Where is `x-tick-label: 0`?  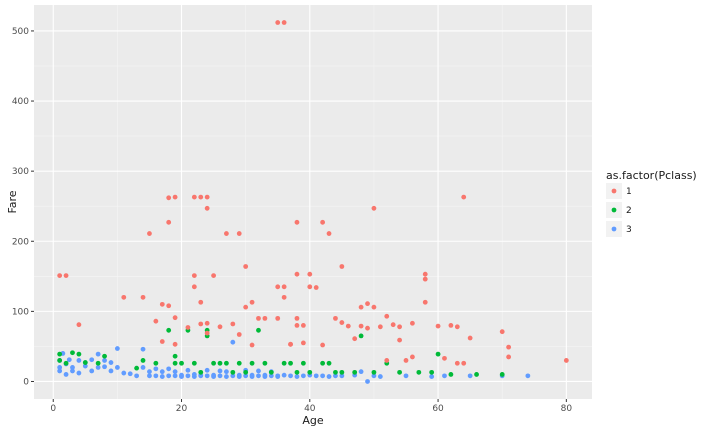
x-tick-label: 0 is located at coordinates (53, 409).